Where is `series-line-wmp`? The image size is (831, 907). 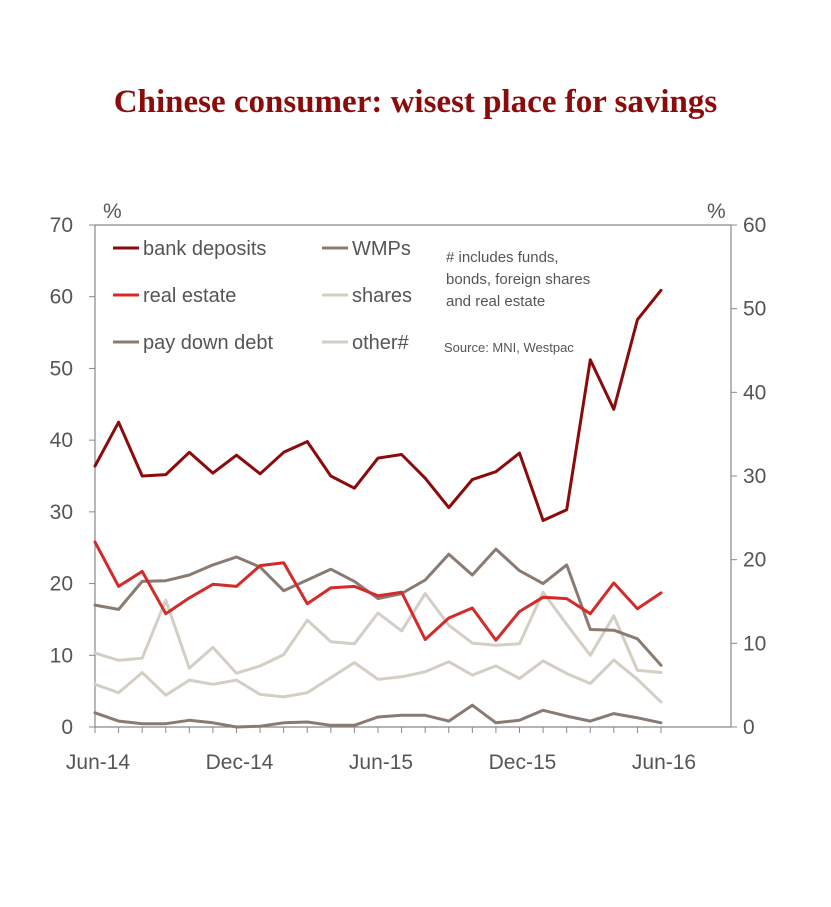 series-line-wmp is located at coordinates (378, 607).